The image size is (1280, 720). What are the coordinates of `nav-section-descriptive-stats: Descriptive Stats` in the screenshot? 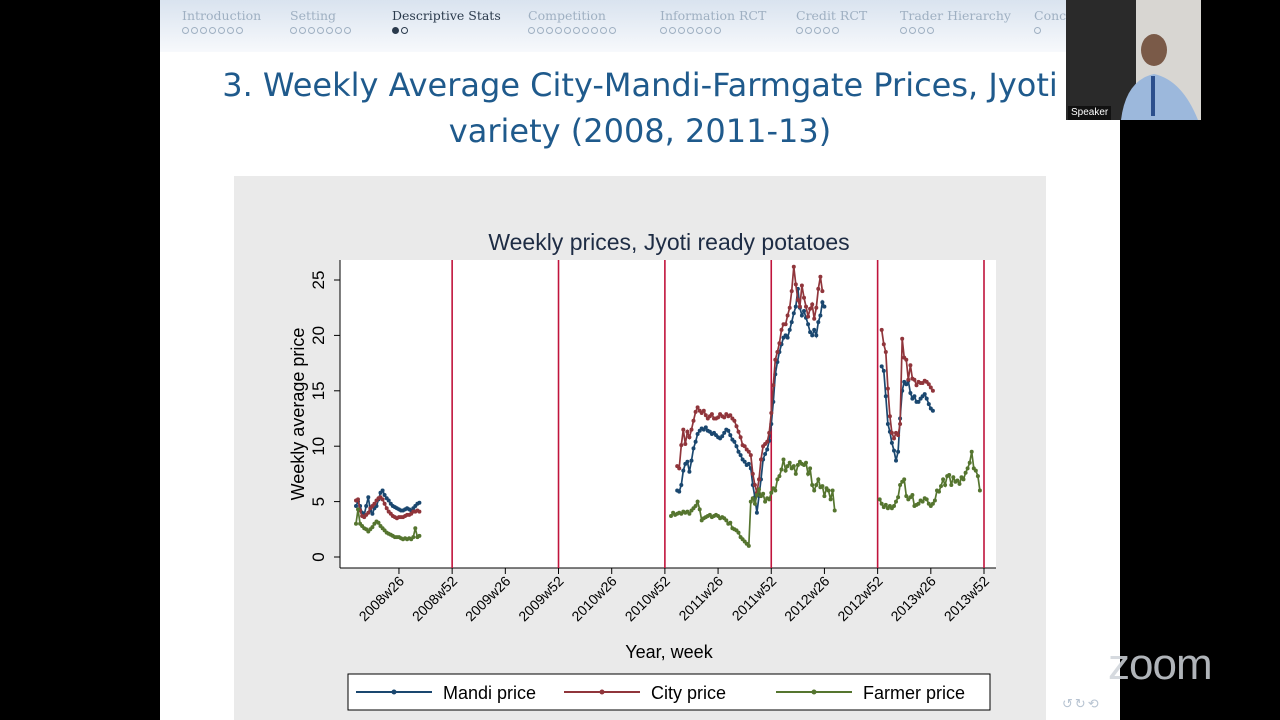 It's located at (446, 22).